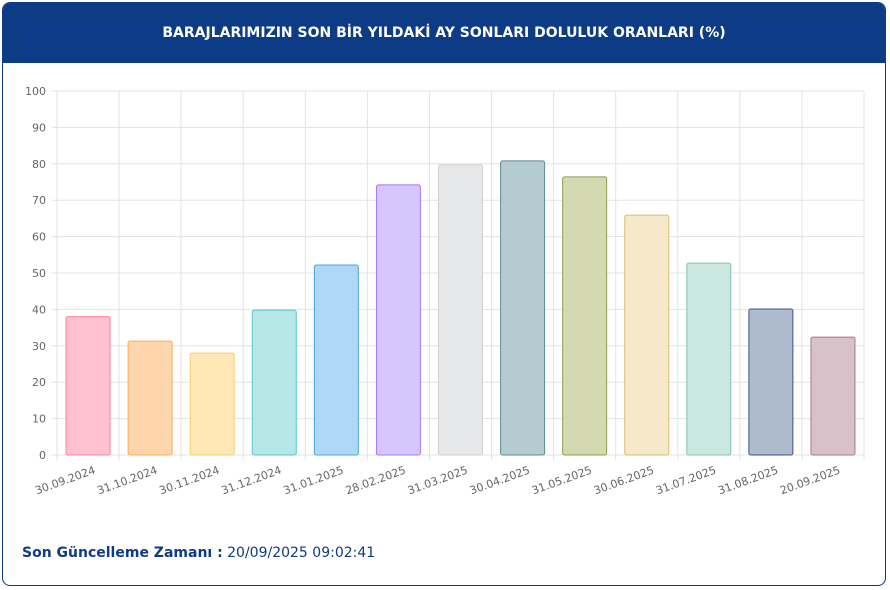 Image resolution: width=890 pixels, height=590 pixels. Describe the element at coordinates (301, 553) in the screenshot. I see `footer-value: 20/09/2025 09:02:41` at that location.